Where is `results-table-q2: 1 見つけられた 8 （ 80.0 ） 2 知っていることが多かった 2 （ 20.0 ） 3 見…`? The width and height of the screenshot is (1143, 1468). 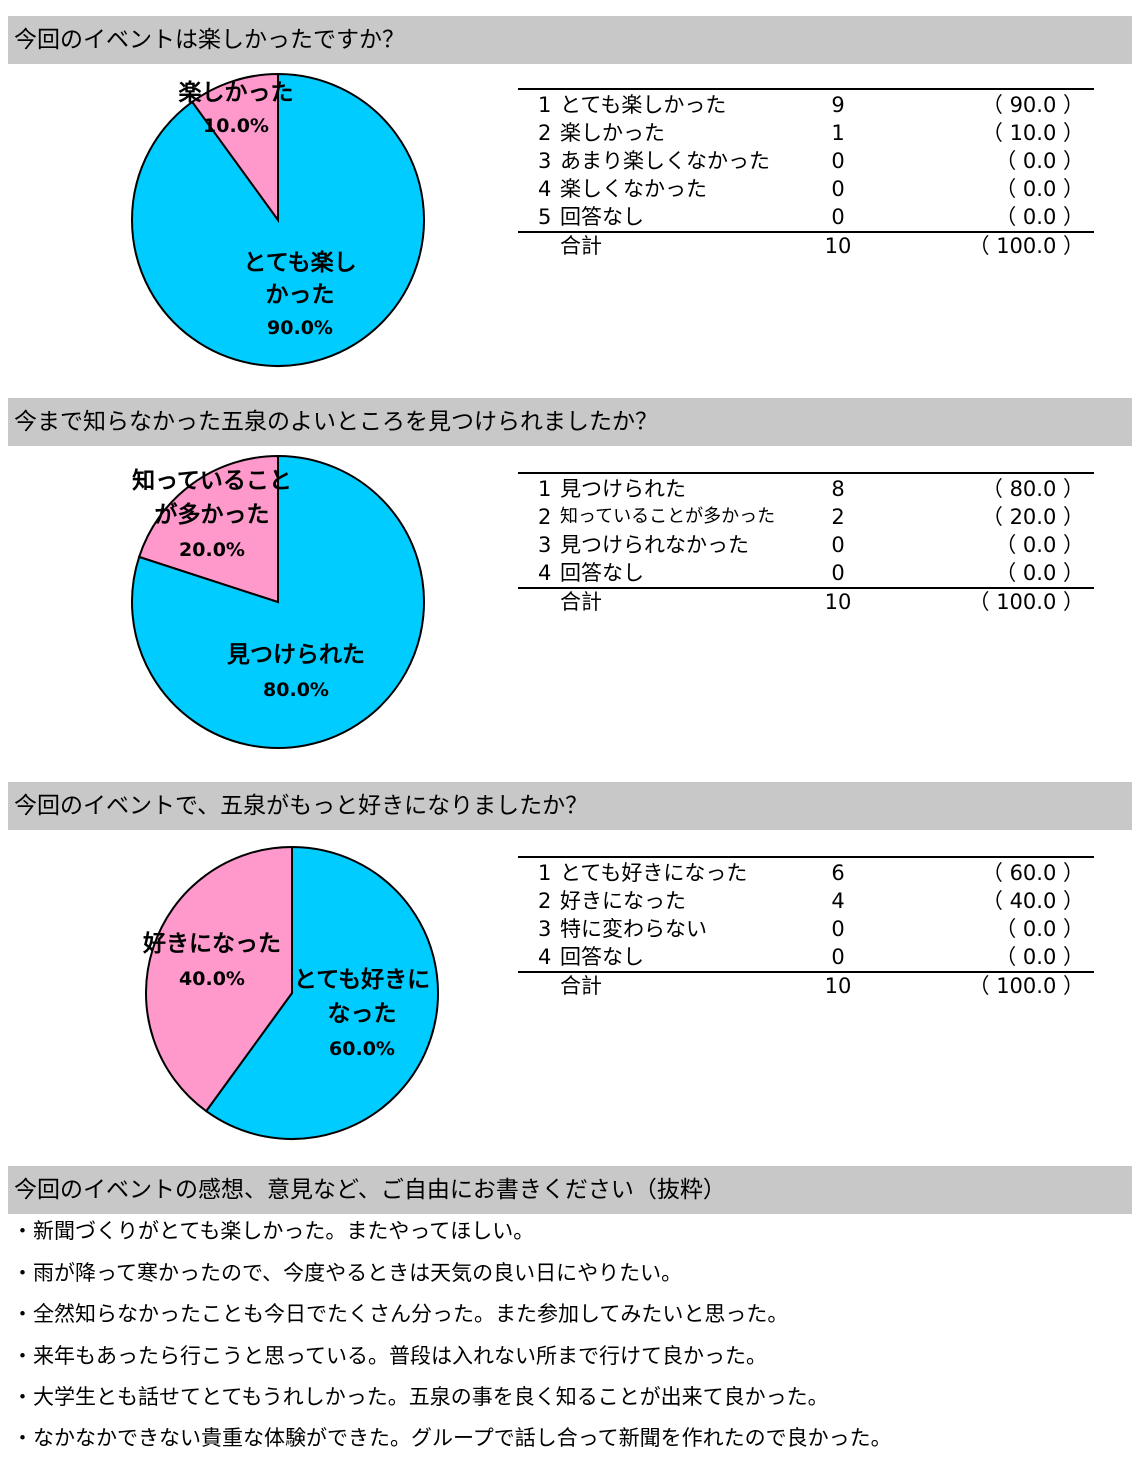
results-table-q2: 1 見つけられた 8 （ 80.0 ） 2 知っていることが多かった 2 （ 20.0 ） 3 見… is located at coordinates (806, 547).